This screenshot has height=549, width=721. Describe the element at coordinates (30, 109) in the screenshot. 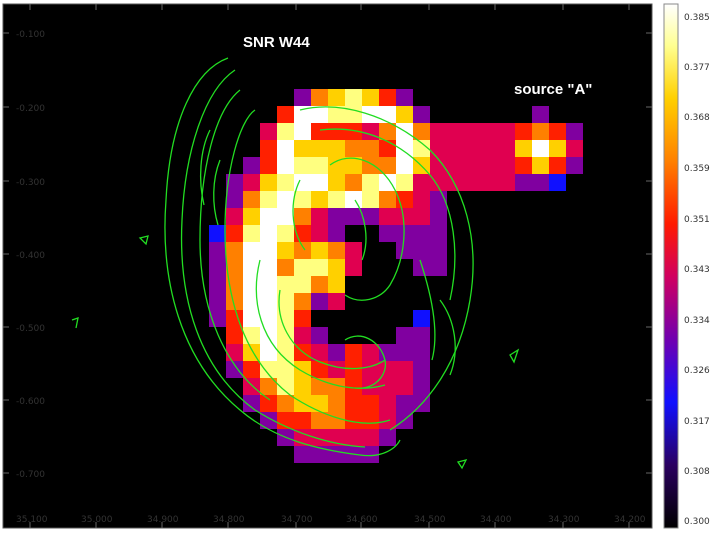

I see `y-tick-label: -0.200` at that location.